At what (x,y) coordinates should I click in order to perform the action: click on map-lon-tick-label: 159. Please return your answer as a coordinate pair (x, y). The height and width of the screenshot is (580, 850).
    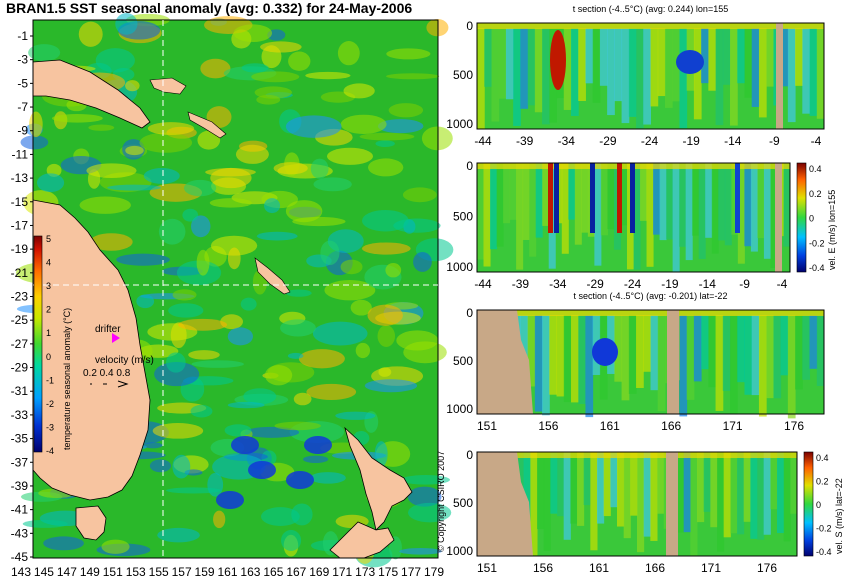
    Looking at the image, I should click on (205, 572).